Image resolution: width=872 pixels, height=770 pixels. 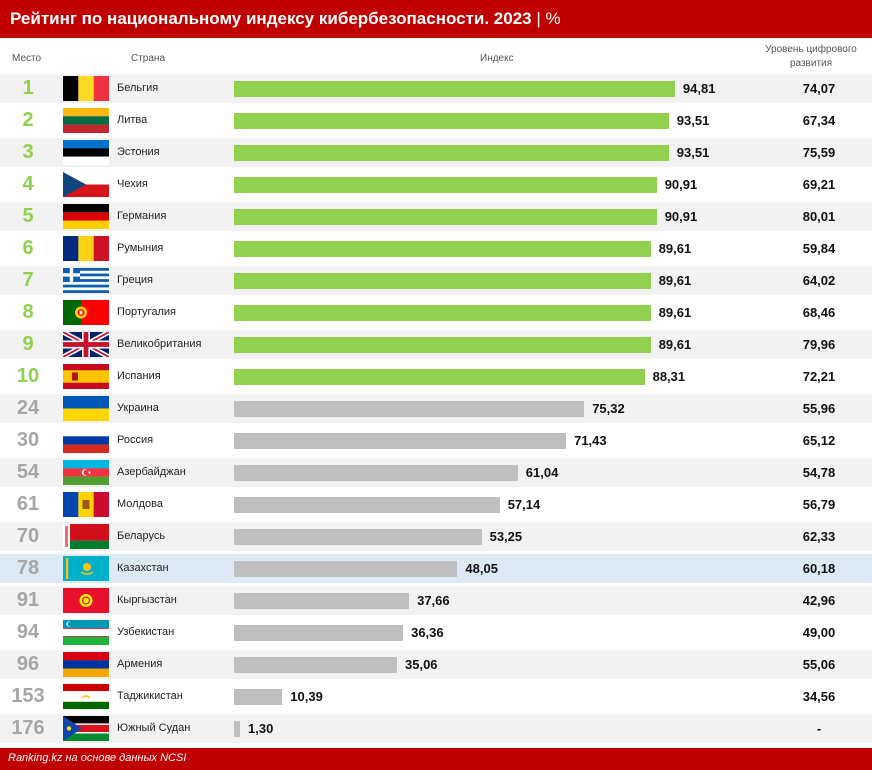 What do you see at coordinates (819, 664) in the screenshot?
I see `digital-development-value: 55,06` at bounding box center [819, 664].